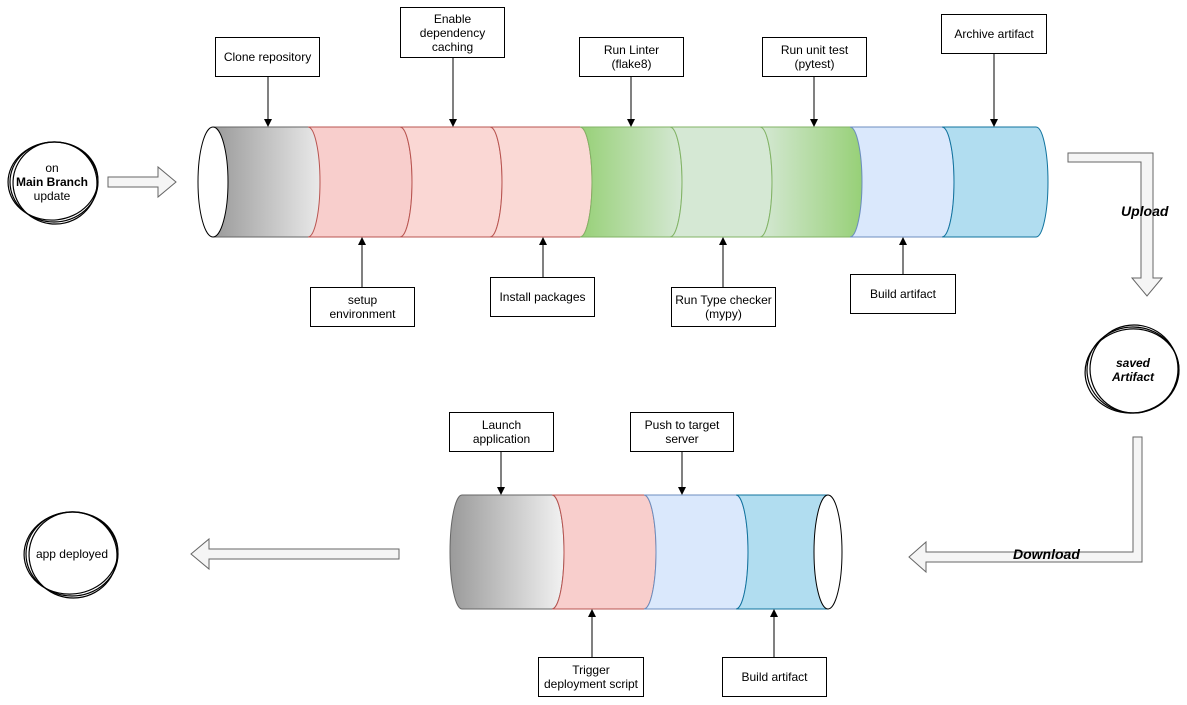 This screenshot has width=1187, height=705. What do you see at coordinates (902, 182) in the screenshot?
I see `segment-build` at bounding box center [902, 182].